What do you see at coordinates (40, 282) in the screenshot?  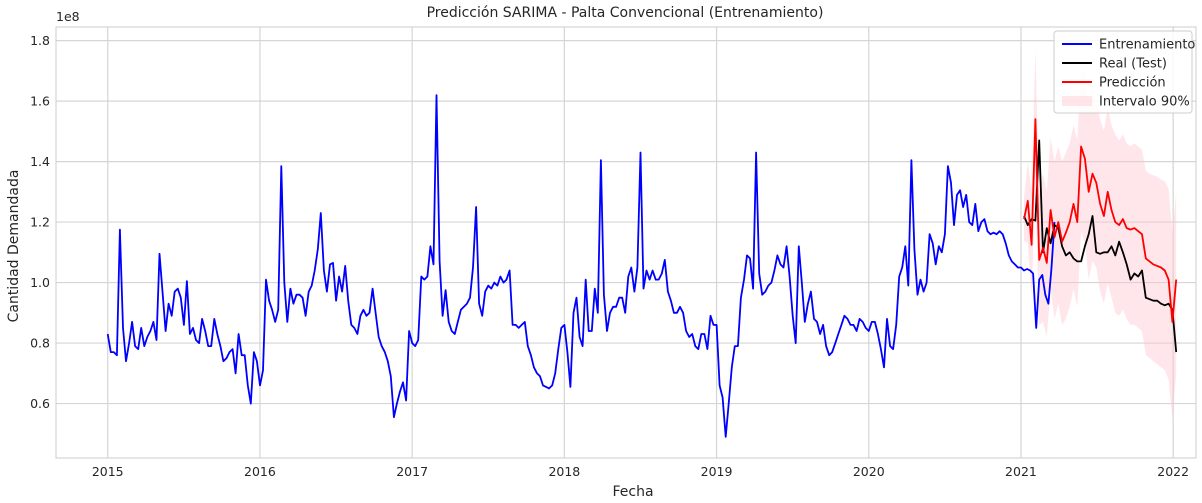 I see `y-tick-label: 1.0` at bounding box center [40, 282].